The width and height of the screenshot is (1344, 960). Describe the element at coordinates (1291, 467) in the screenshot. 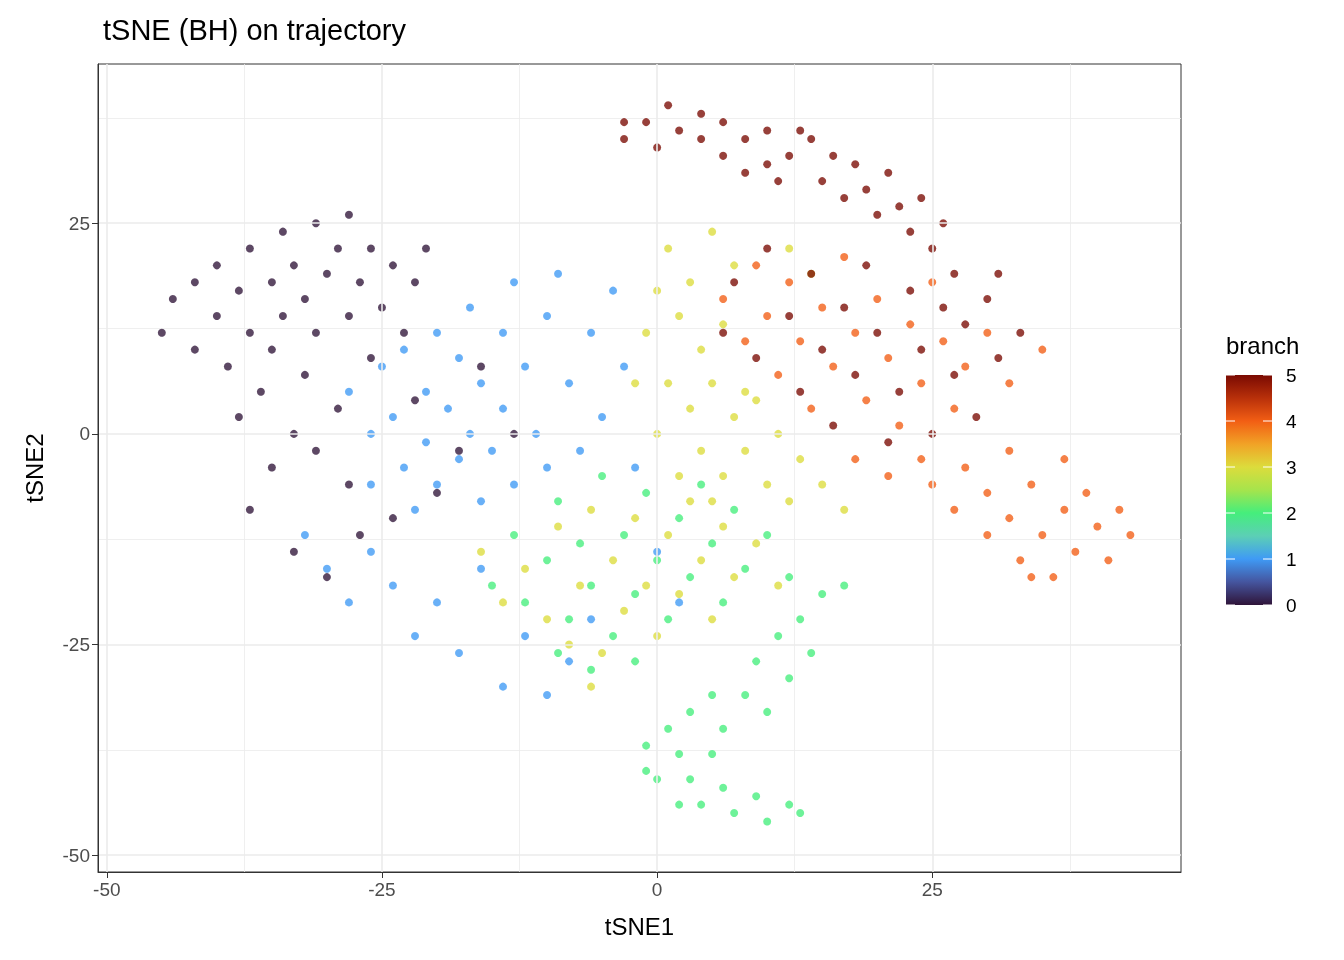

I see `color-bar-label: 3` at that location.